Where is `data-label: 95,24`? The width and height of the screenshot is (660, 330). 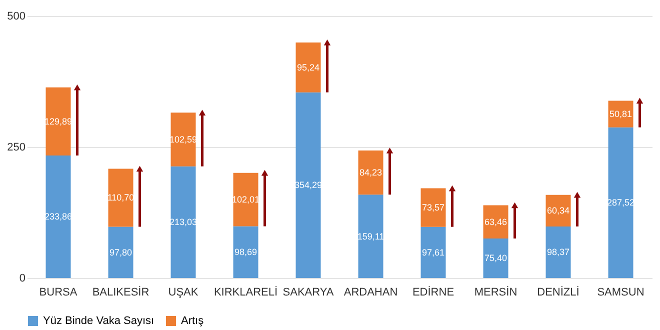
data-label: 95,24 is located at coordinates (308, 67).